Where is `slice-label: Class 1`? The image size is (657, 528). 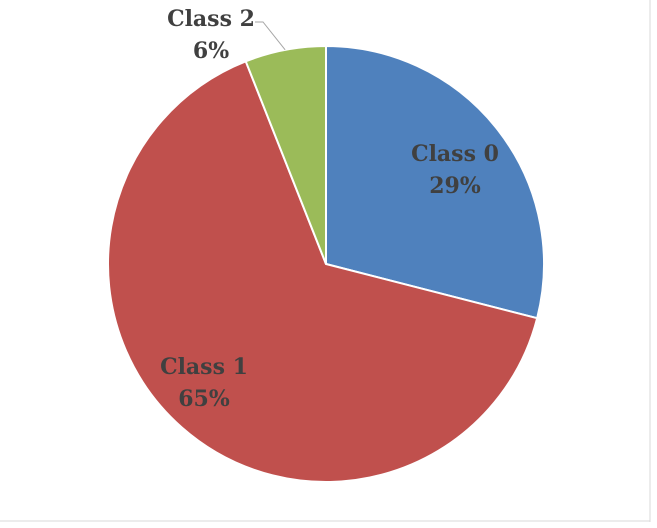 slice-label: Class 1 is located at coordinates (204, 367).